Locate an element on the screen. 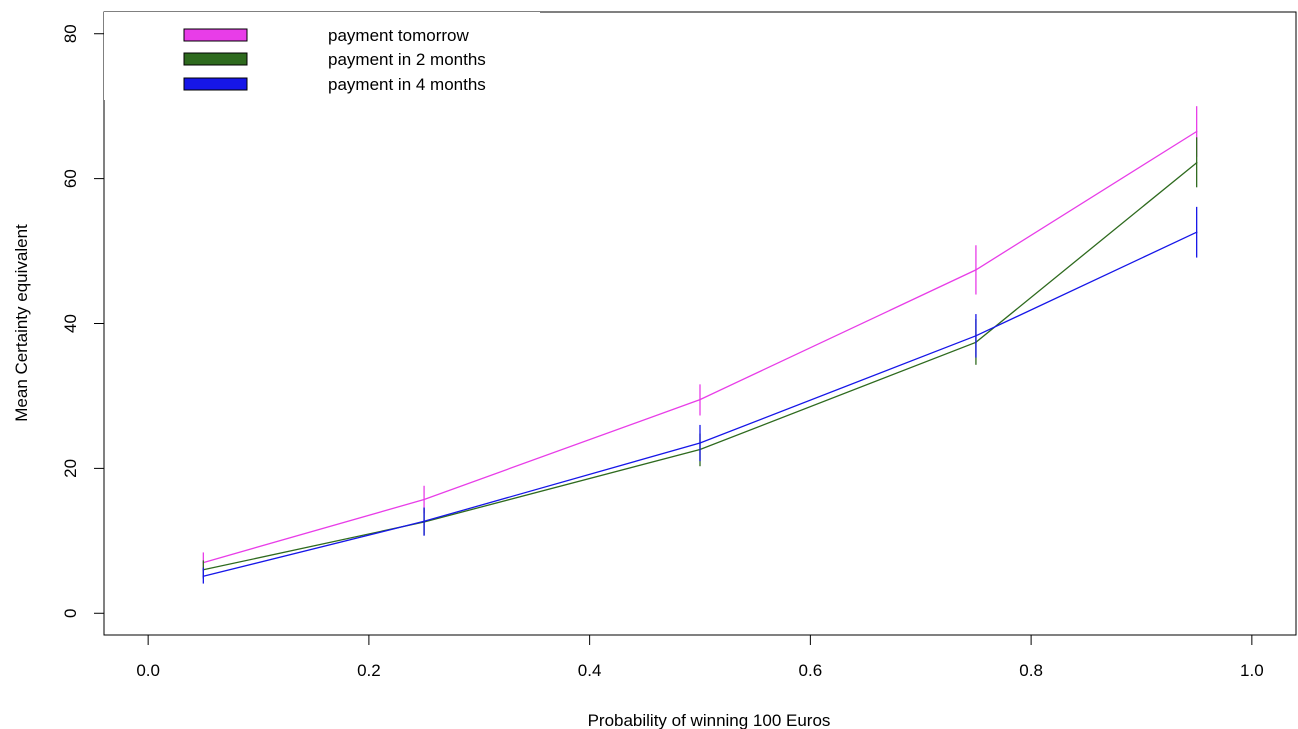 This screenshot has width=1298, height=729. x-tick-label: 0.2 is located at coordinates (369, 670).